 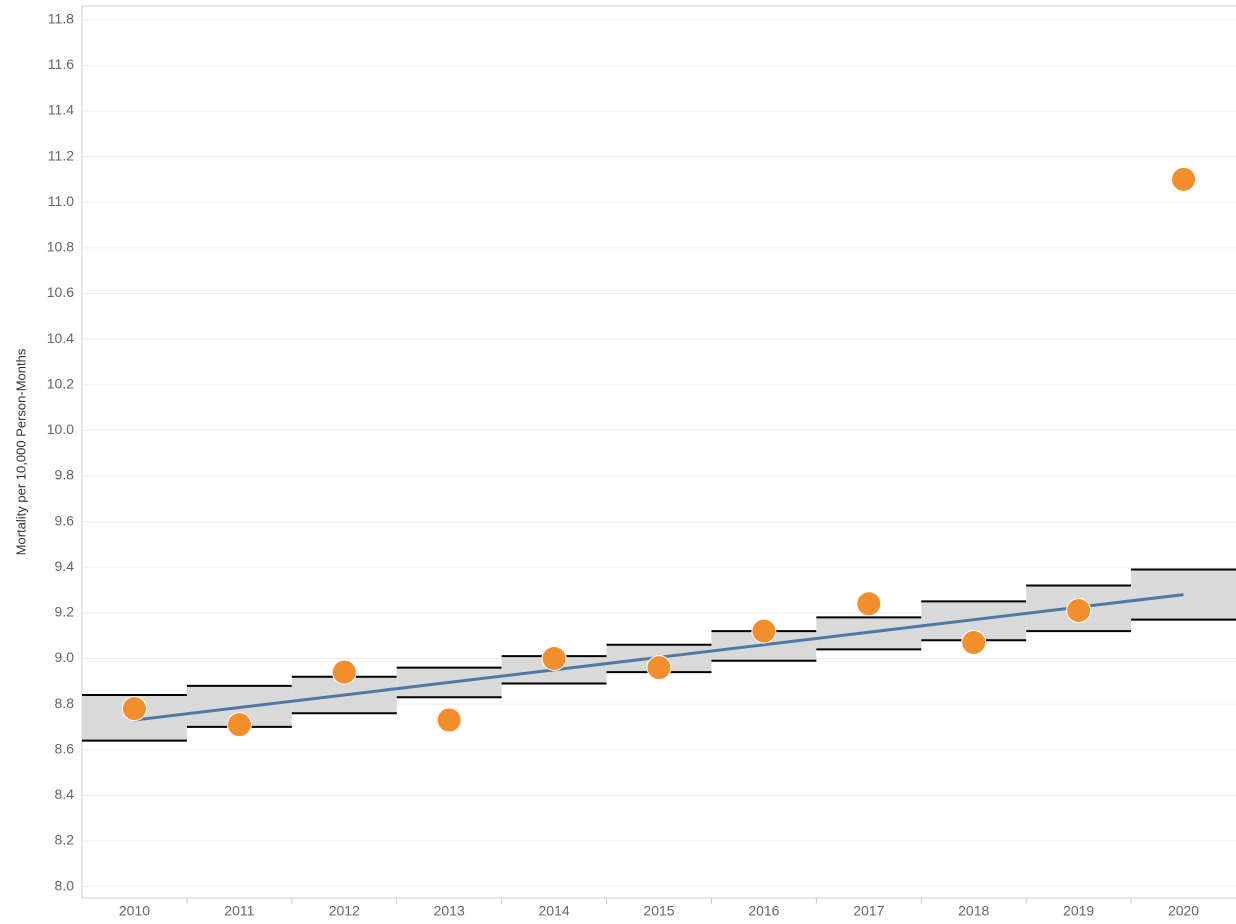 What do you see at coordinates (60, 292) in the screenshot?
I see `y-tick-label: 10.6` at bounding box center [60, 292].